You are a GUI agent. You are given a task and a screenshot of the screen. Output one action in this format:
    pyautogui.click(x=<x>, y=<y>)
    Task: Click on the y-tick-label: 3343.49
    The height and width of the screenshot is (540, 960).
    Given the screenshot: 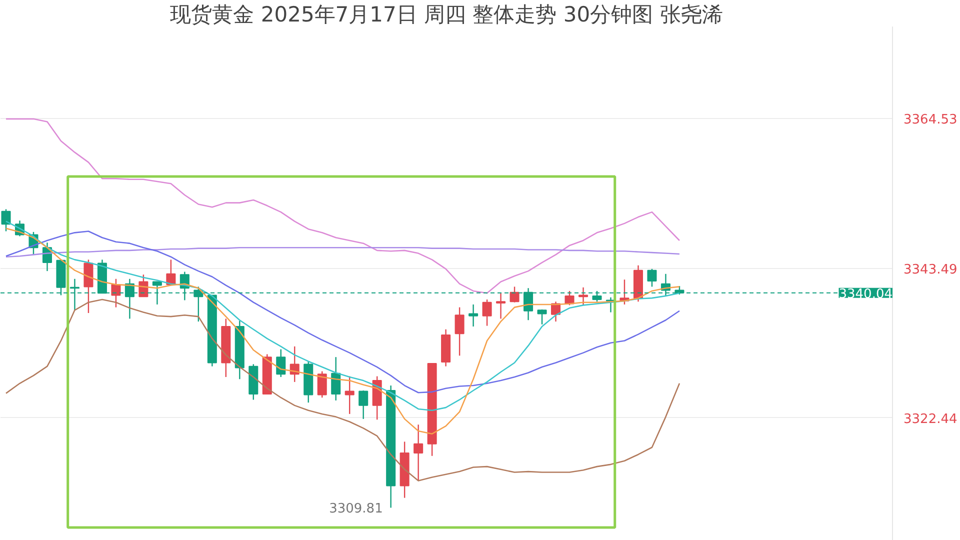 What is the action you would take?
    pyautogui.click(x=931, y=270)
    